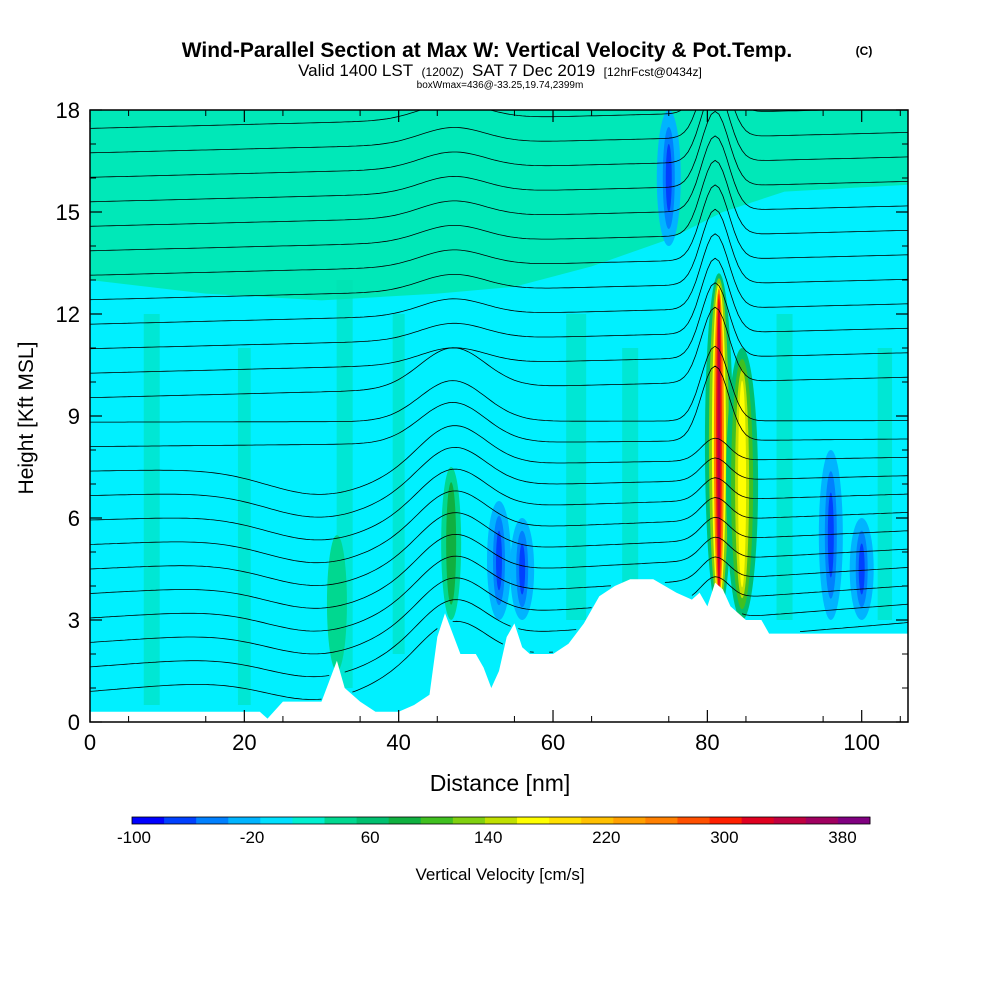 The height and width of the screenshot is (1000, 1000). Describe the element at coordinates (861, 742) in the screenshot. I see `x-tick-label: 100` at that location.